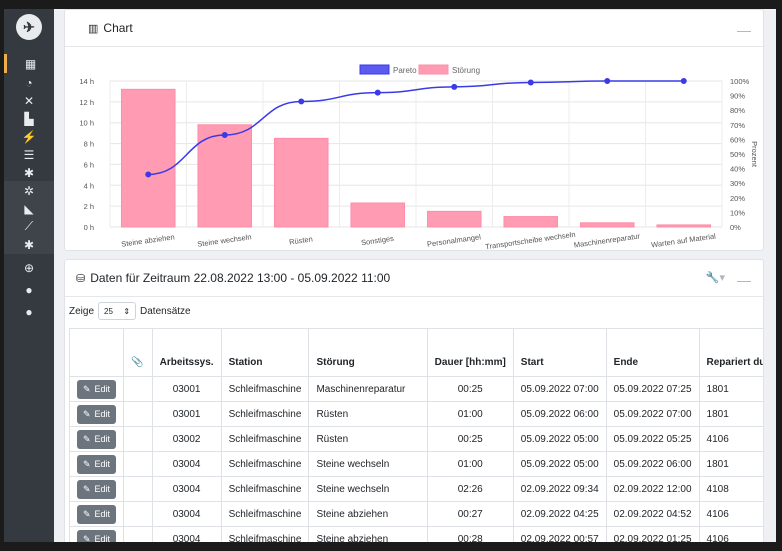 The width and height of the screenshot is (782, 551). I want to click on select-arrow-icon: ⇕, so click(127, 311).